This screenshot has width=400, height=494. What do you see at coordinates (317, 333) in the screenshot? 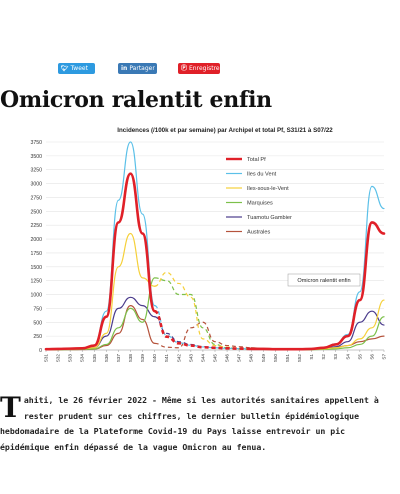
I see `series-line-3-recent` at bounding box center [317, 333].